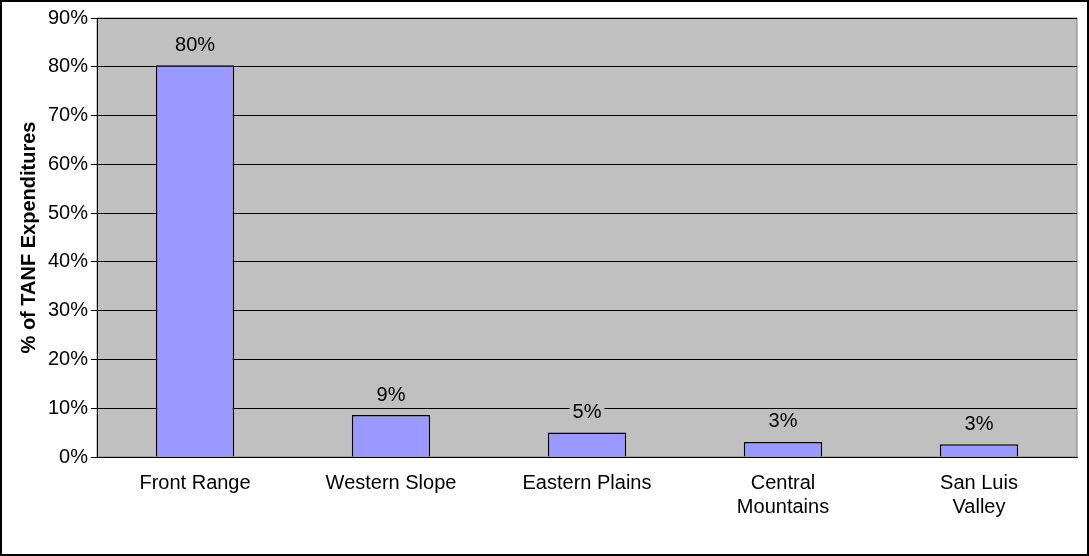 The height and width of the screenshot is (556, 1089). I want to click on x-tick-label: Western Slope, so click(391, 481).